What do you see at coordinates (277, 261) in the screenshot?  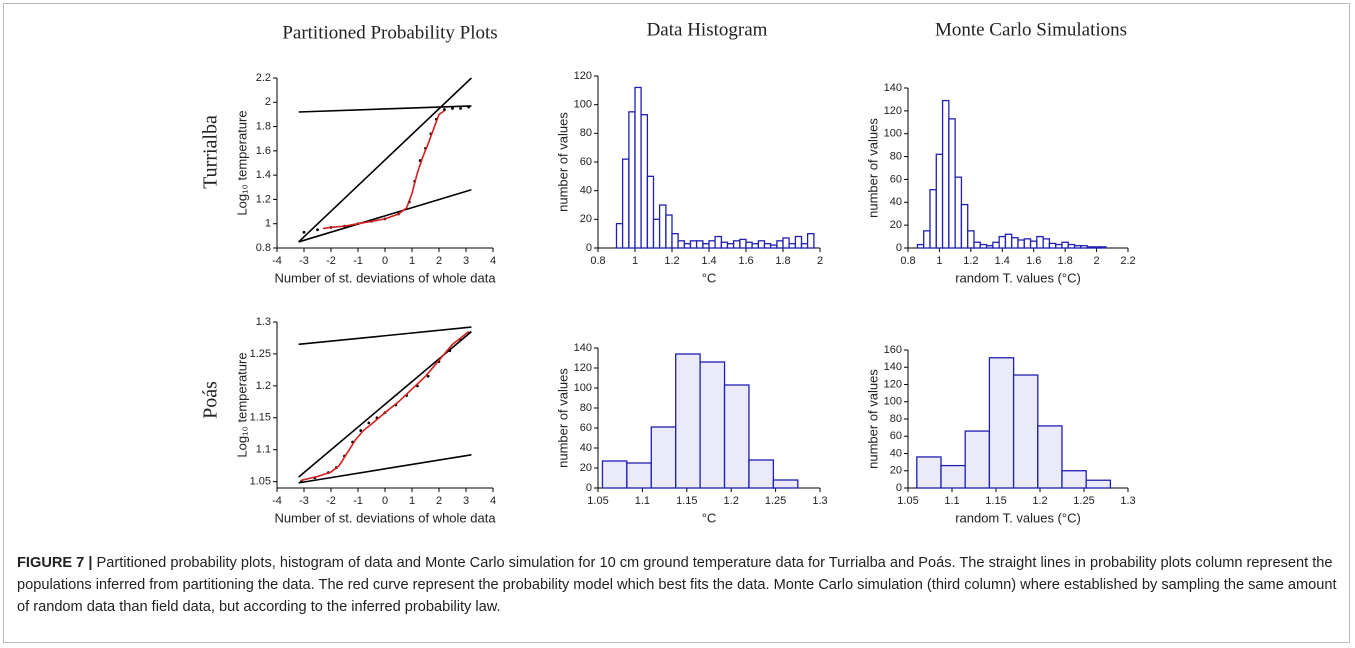 I see `x-tick-label: -4` at bounding box center [277, 261].